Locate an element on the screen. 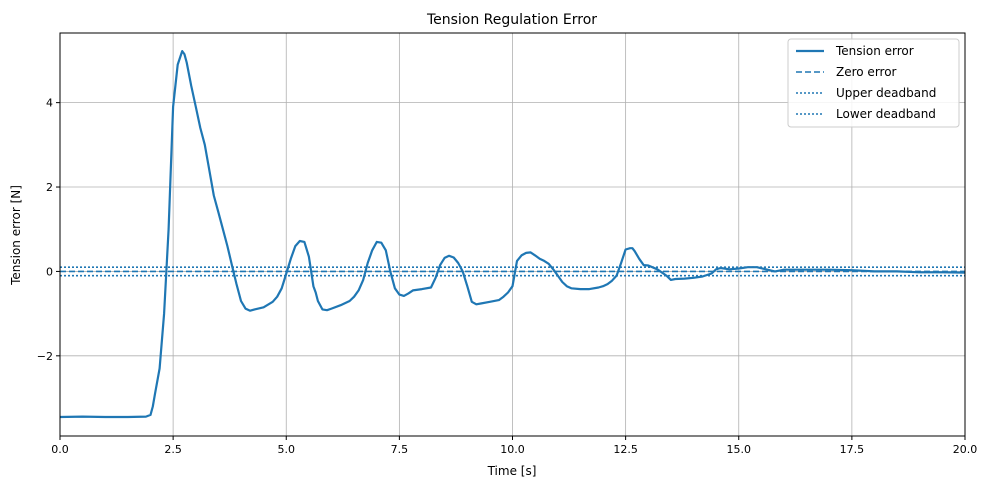 The width and height of the screenshot is (990, 490). x-tick-label: 5.0 is located at coordinates (287, 449).